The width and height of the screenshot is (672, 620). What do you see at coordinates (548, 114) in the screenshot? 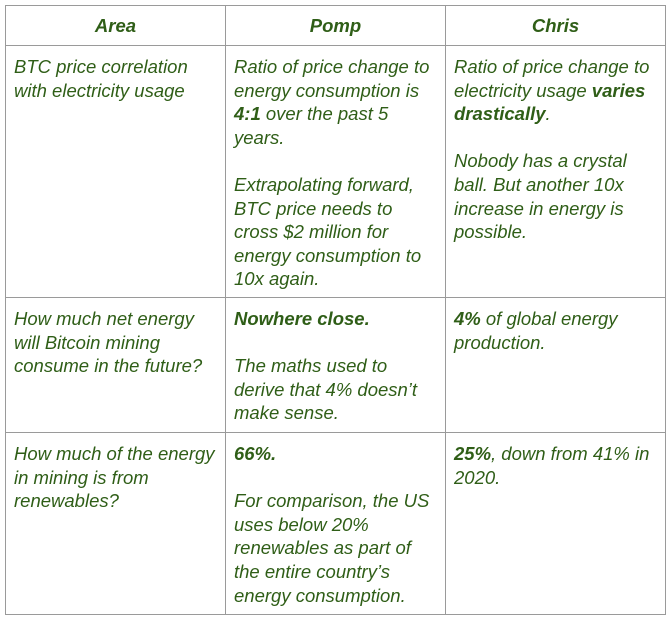
I see `text-run: .` at bounding box center [548, 114].